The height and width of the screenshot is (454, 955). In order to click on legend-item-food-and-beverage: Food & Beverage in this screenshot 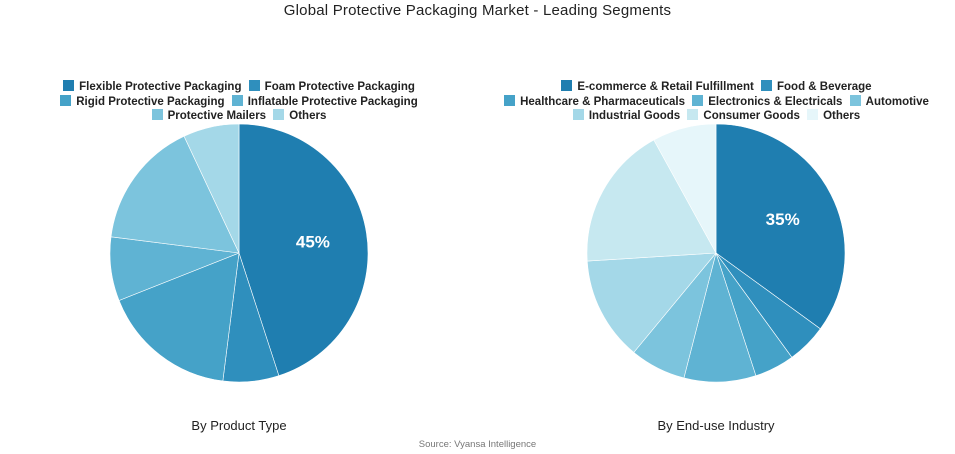, I will do `click(816, 87)`.